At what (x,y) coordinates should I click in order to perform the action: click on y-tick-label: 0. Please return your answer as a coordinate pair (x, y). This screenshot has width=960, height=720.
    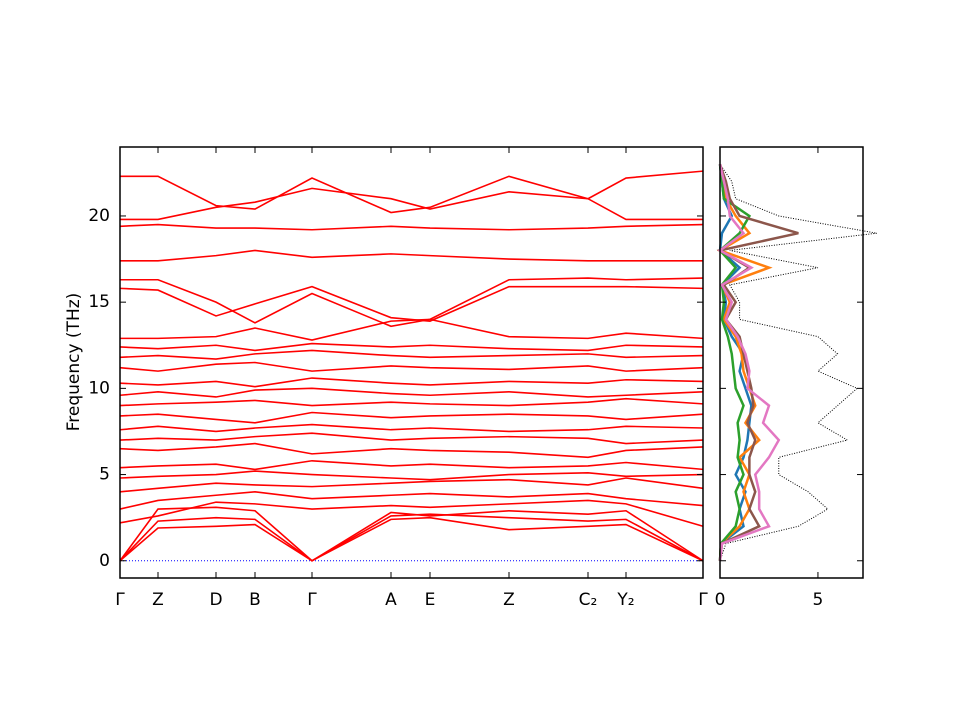
    Looking at the image, I should click on (104, 561).